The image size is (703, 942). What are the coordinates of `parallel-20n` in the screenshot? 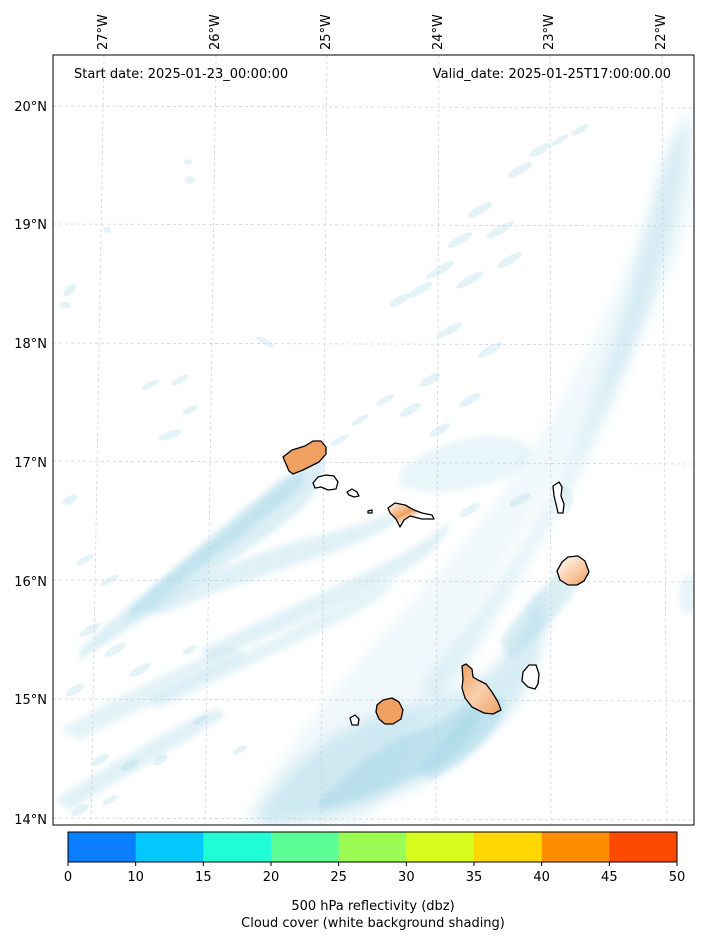 It's located at (373, 107).